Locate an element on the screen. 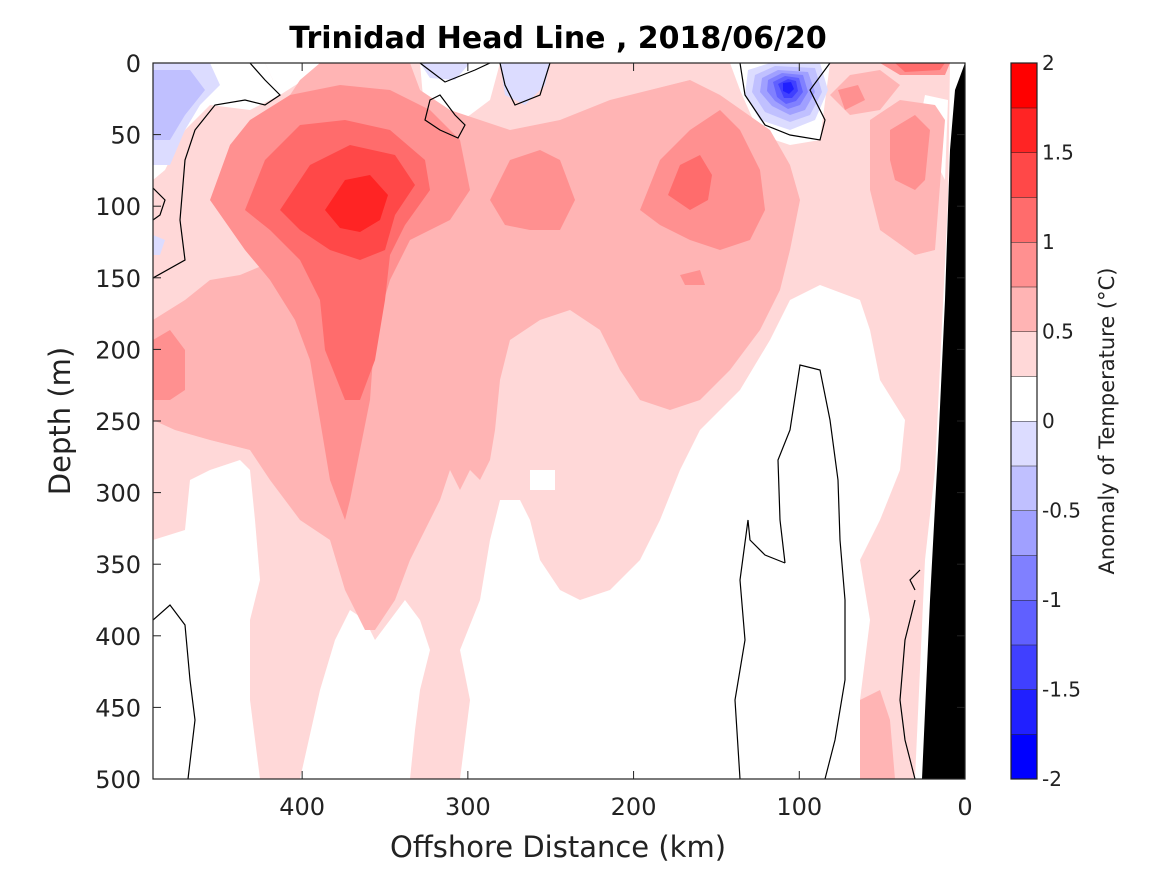 The height and width of the screenshot is (875, 1167). x-tick-label: 400 is located at coordinates (302, 807).